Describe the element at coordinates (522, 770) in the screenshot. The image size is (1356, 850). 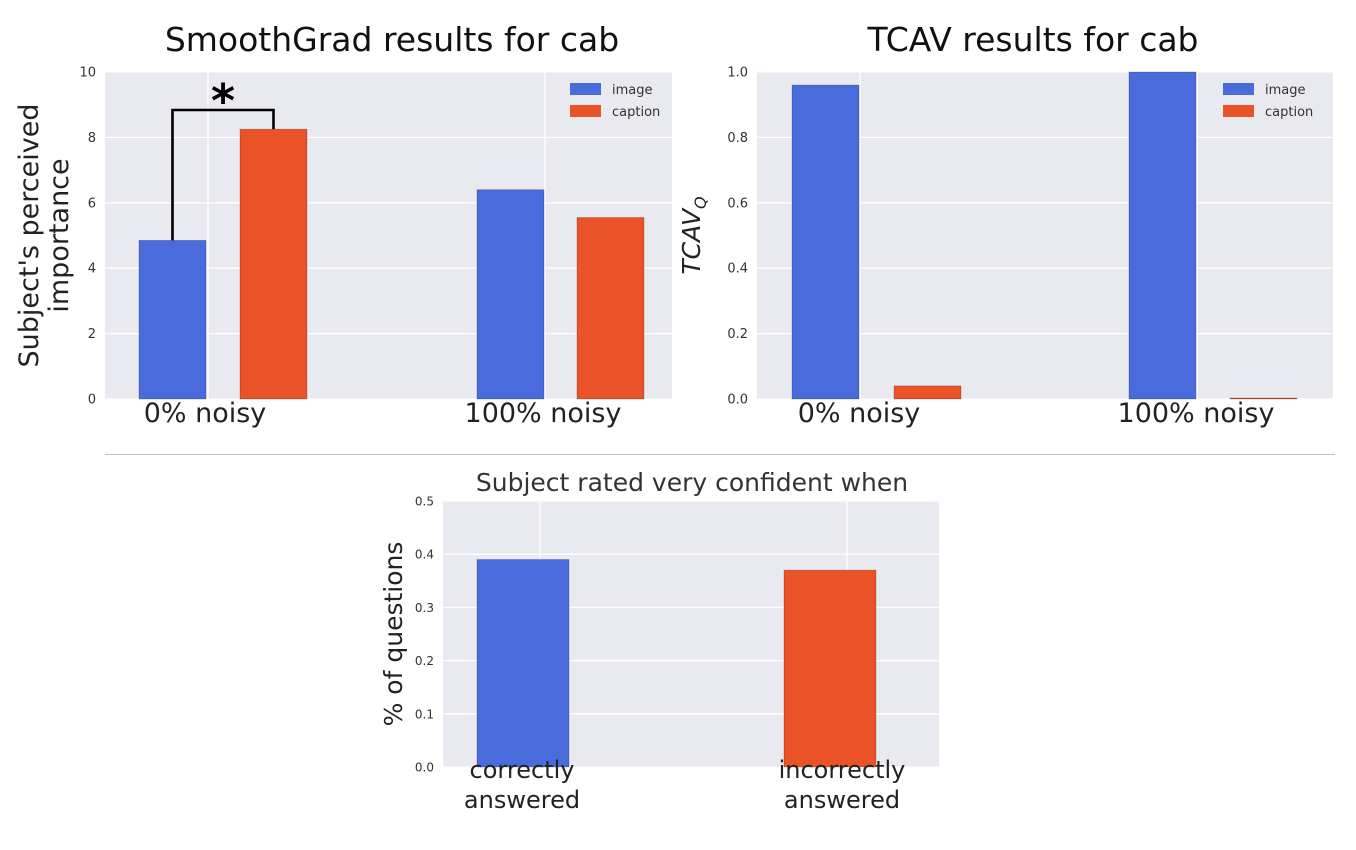
I see `category-label: correctly` at that location.